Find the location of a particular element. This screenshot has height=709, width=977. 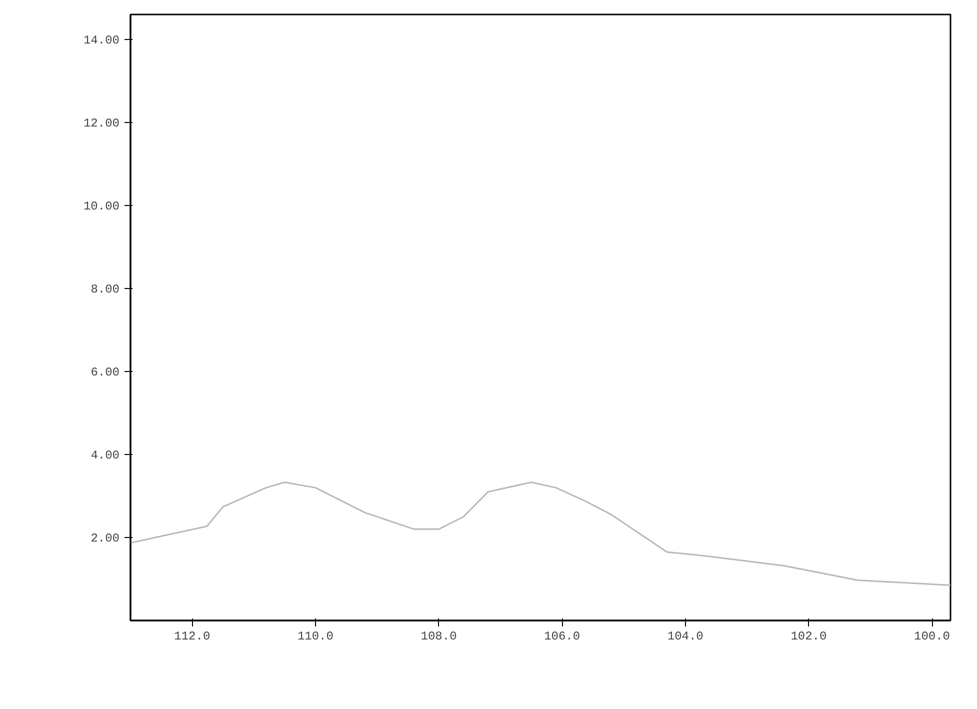

x-tick-label: 112.0 is located at coordinates (192, 637).